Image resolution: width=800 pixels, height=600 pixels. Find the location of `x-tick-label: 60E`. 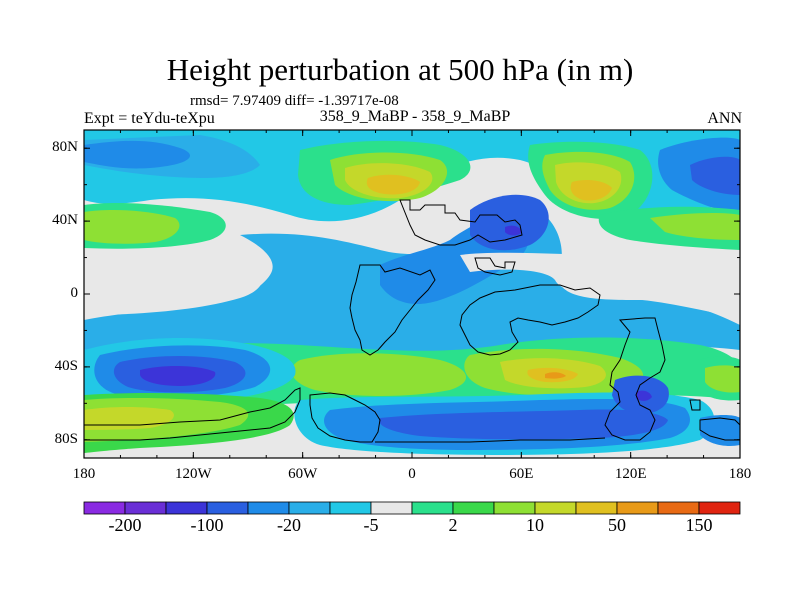

x-tick-label: 60E is located at coordinates (521, 474).